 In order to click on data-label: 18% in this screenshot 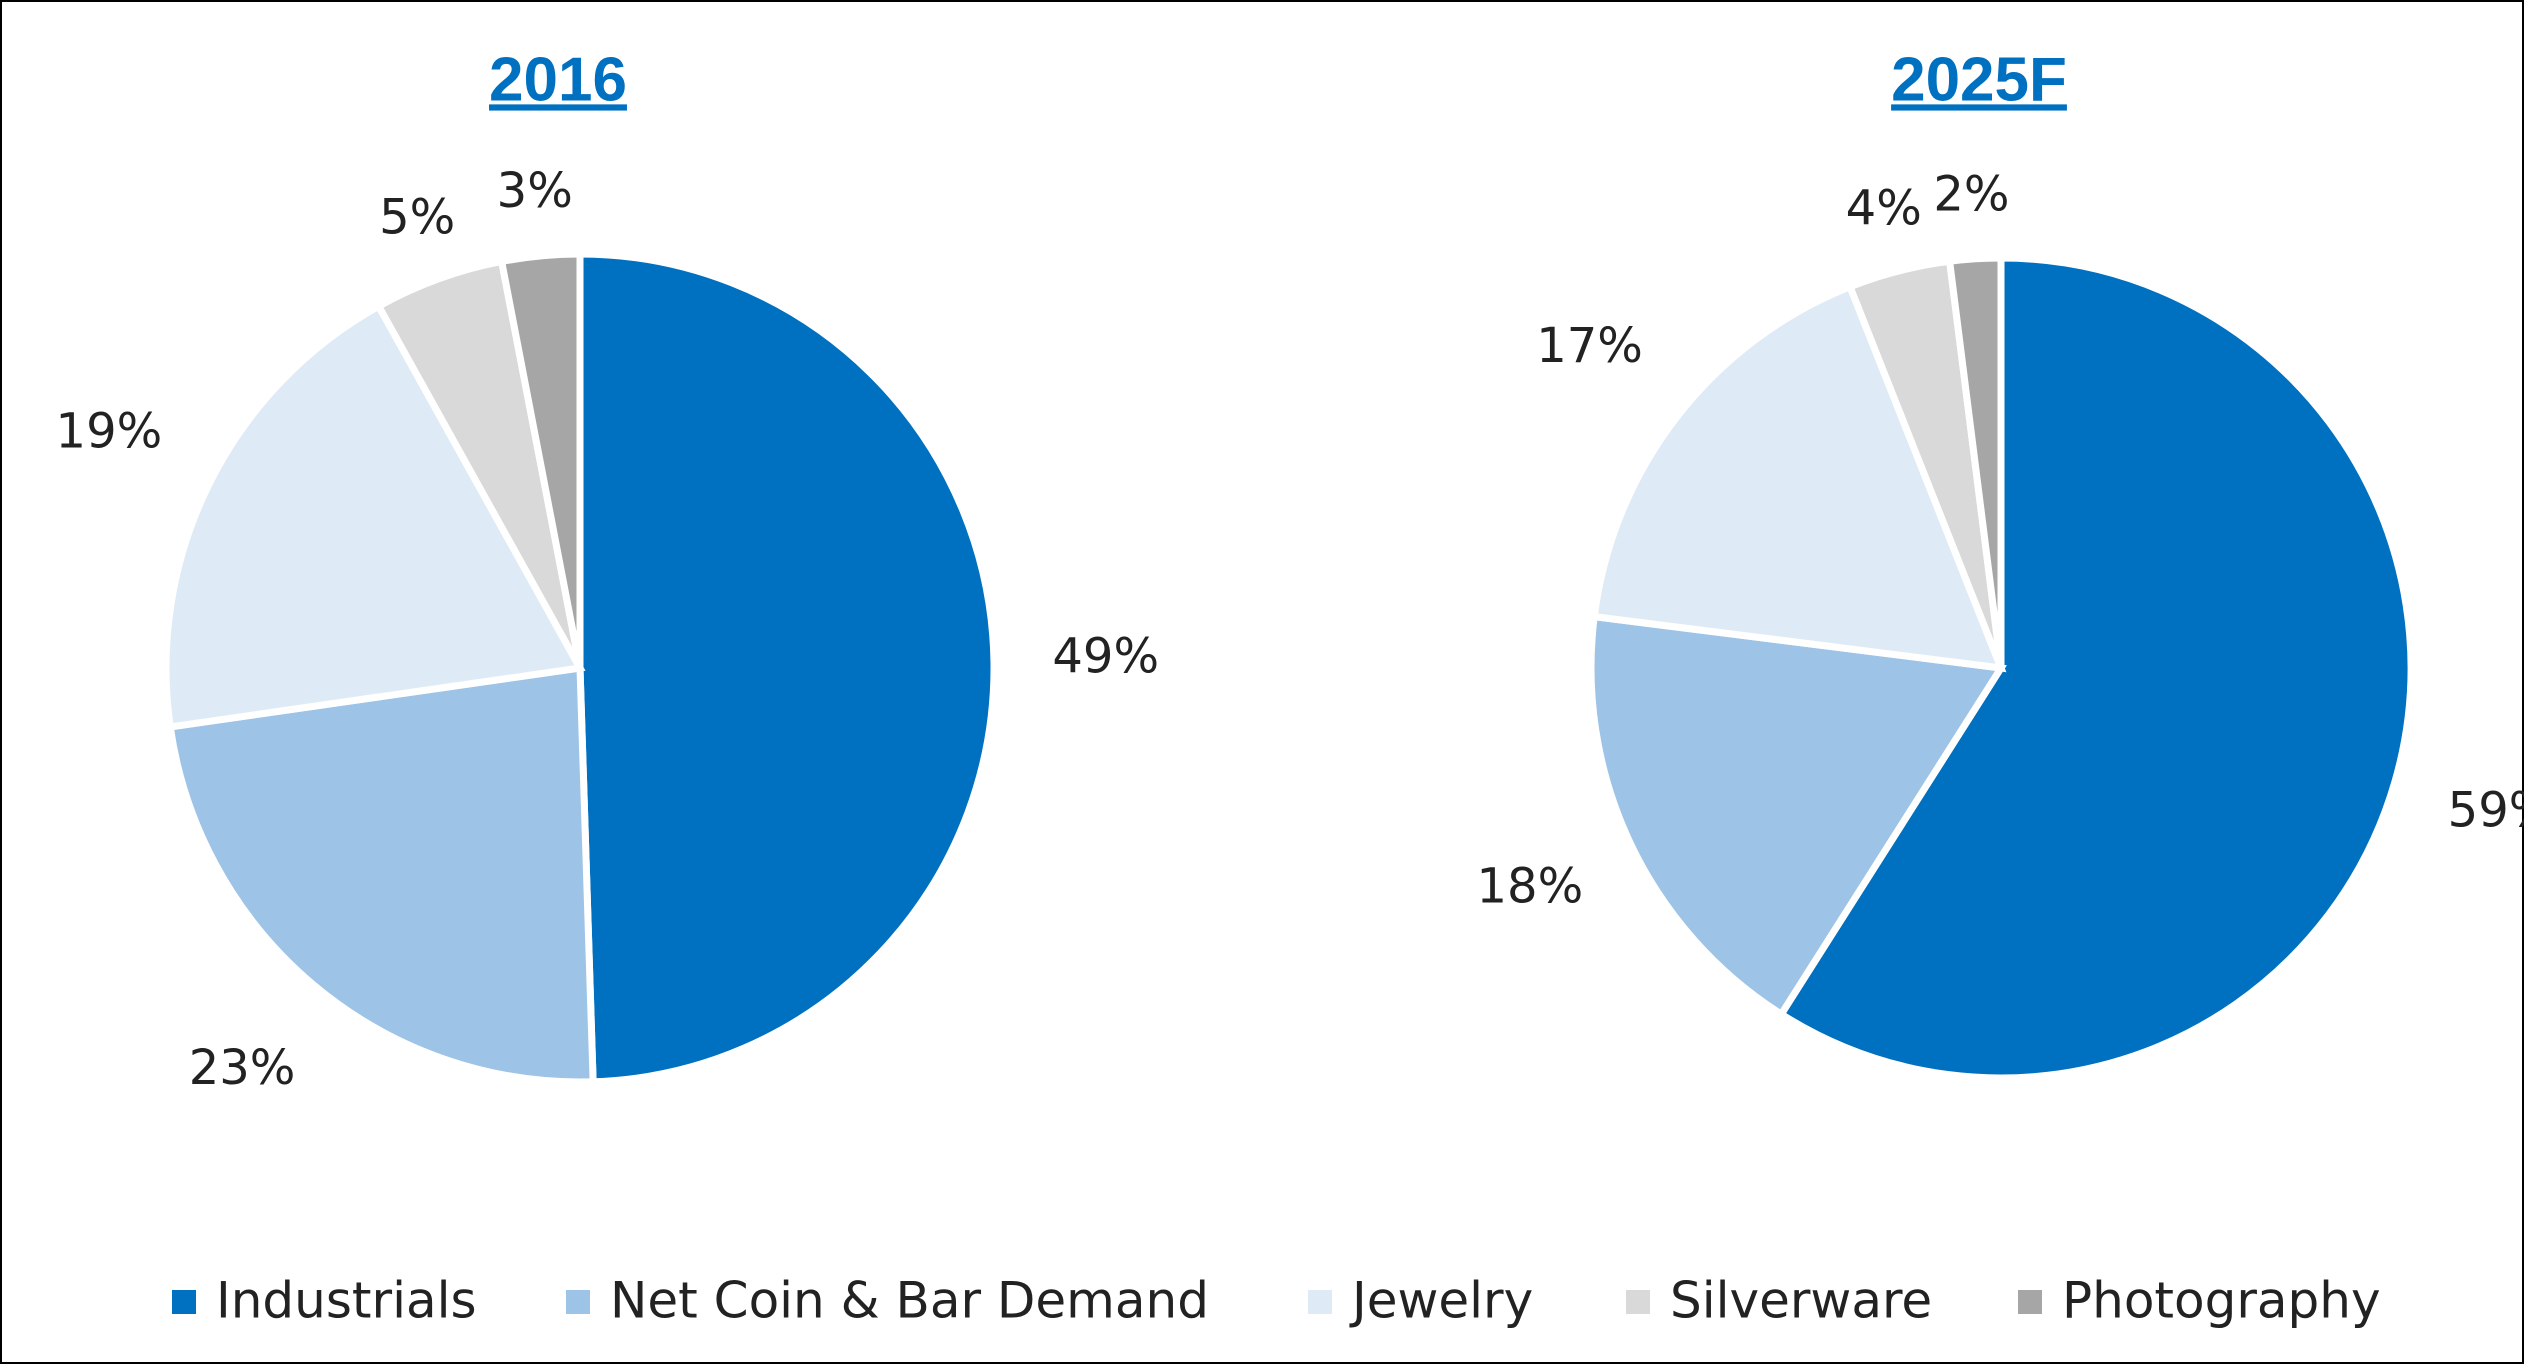, I will do `click(1530, 887)`.